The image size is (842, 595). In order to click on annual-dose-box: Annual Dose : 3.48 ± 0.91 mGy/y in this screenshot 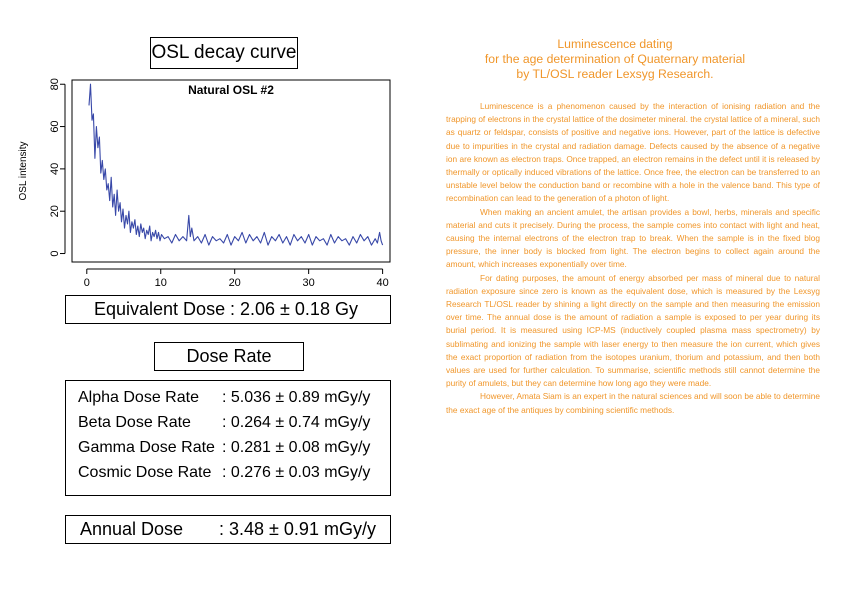, I will do `click(228, 529)`.